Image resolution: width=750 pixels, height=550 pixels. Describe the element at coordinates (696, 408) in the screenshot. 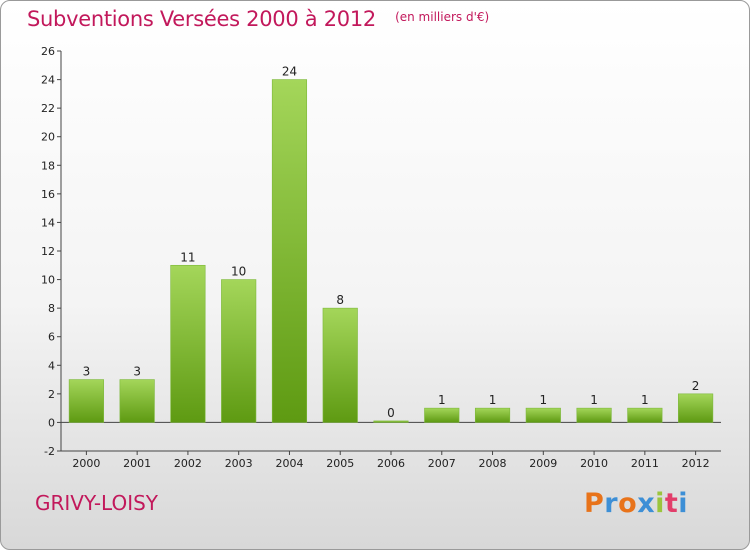

I see `bar-2012` at that location.